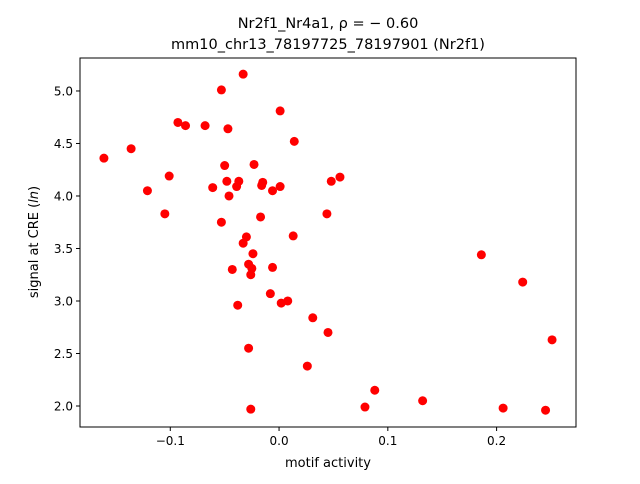 Image resolution: width=640 pixels, height=484 pixels. Describe the element at coordinates (63, 249) in the screenshot. I see `y-tick-label: 3.5` at that location.